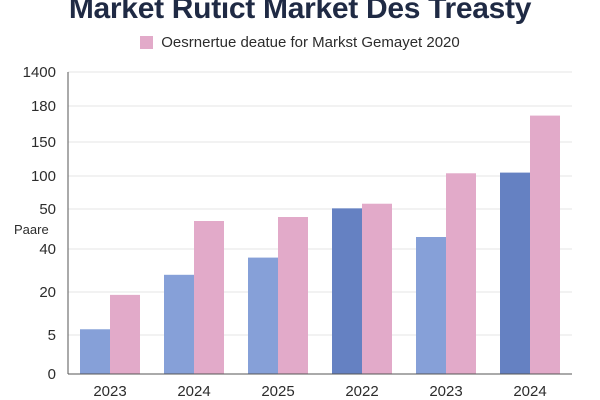  What do you see at coordinates (47, 292) in the screenshot?
I see `y-tick-label: 20` at bounding box center [47, 292].